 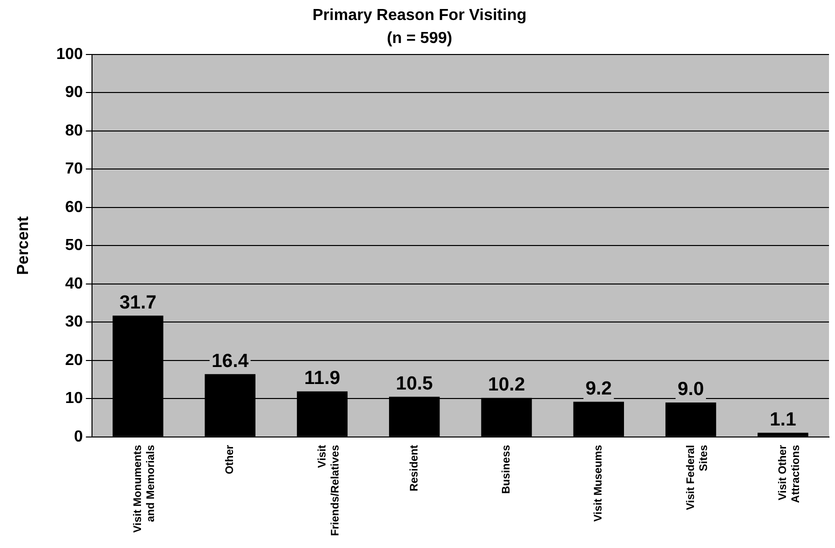 What do you see at coordinates (74, 131) in the screenshot?
I see `y-tick-label: 80` at bounding box center [74, 131].